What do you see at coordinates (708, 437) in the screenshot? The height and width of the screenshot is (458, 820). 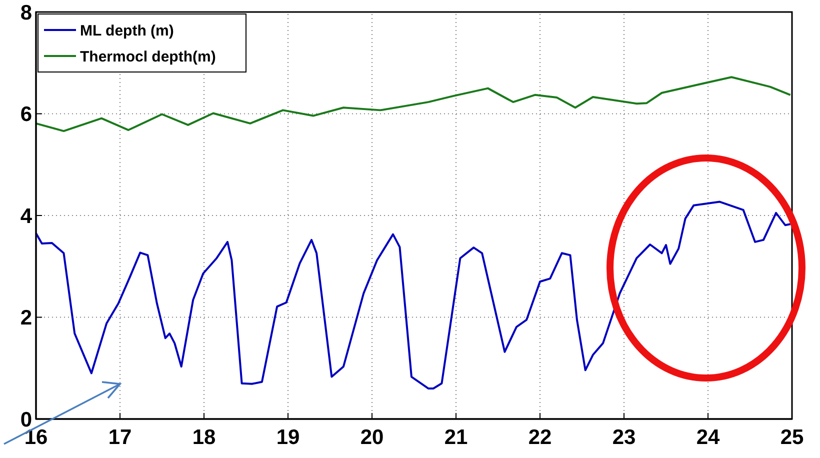 I see `x-tick-label: 24` at bounding box center [708, 437].